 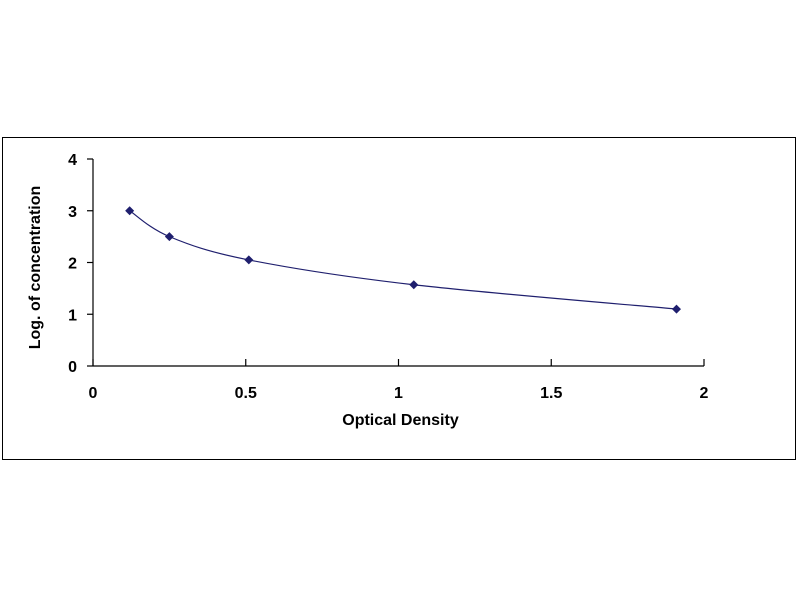 I want to click on y-tick-label: 1, so click(x=72, y=315).